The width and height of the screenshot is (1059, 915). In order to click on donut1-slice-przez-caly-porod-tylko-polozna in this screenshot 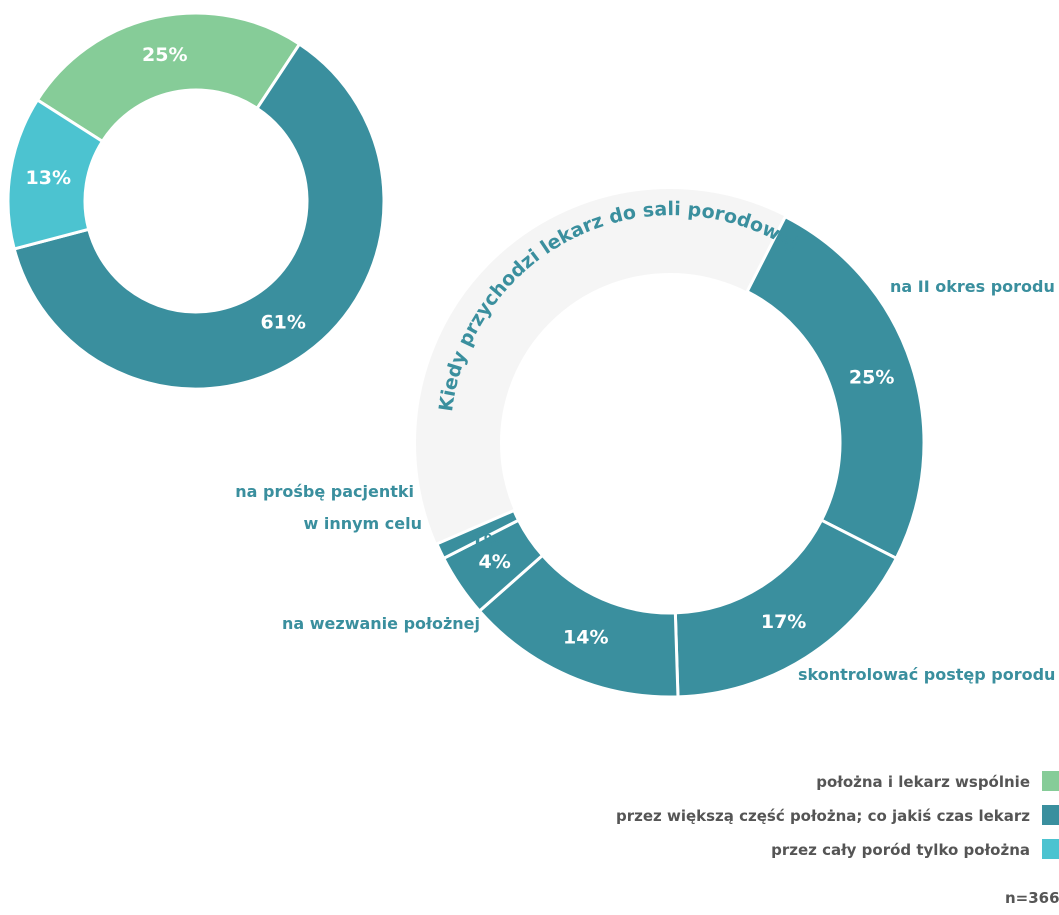, I will do `click(55, 174)`.